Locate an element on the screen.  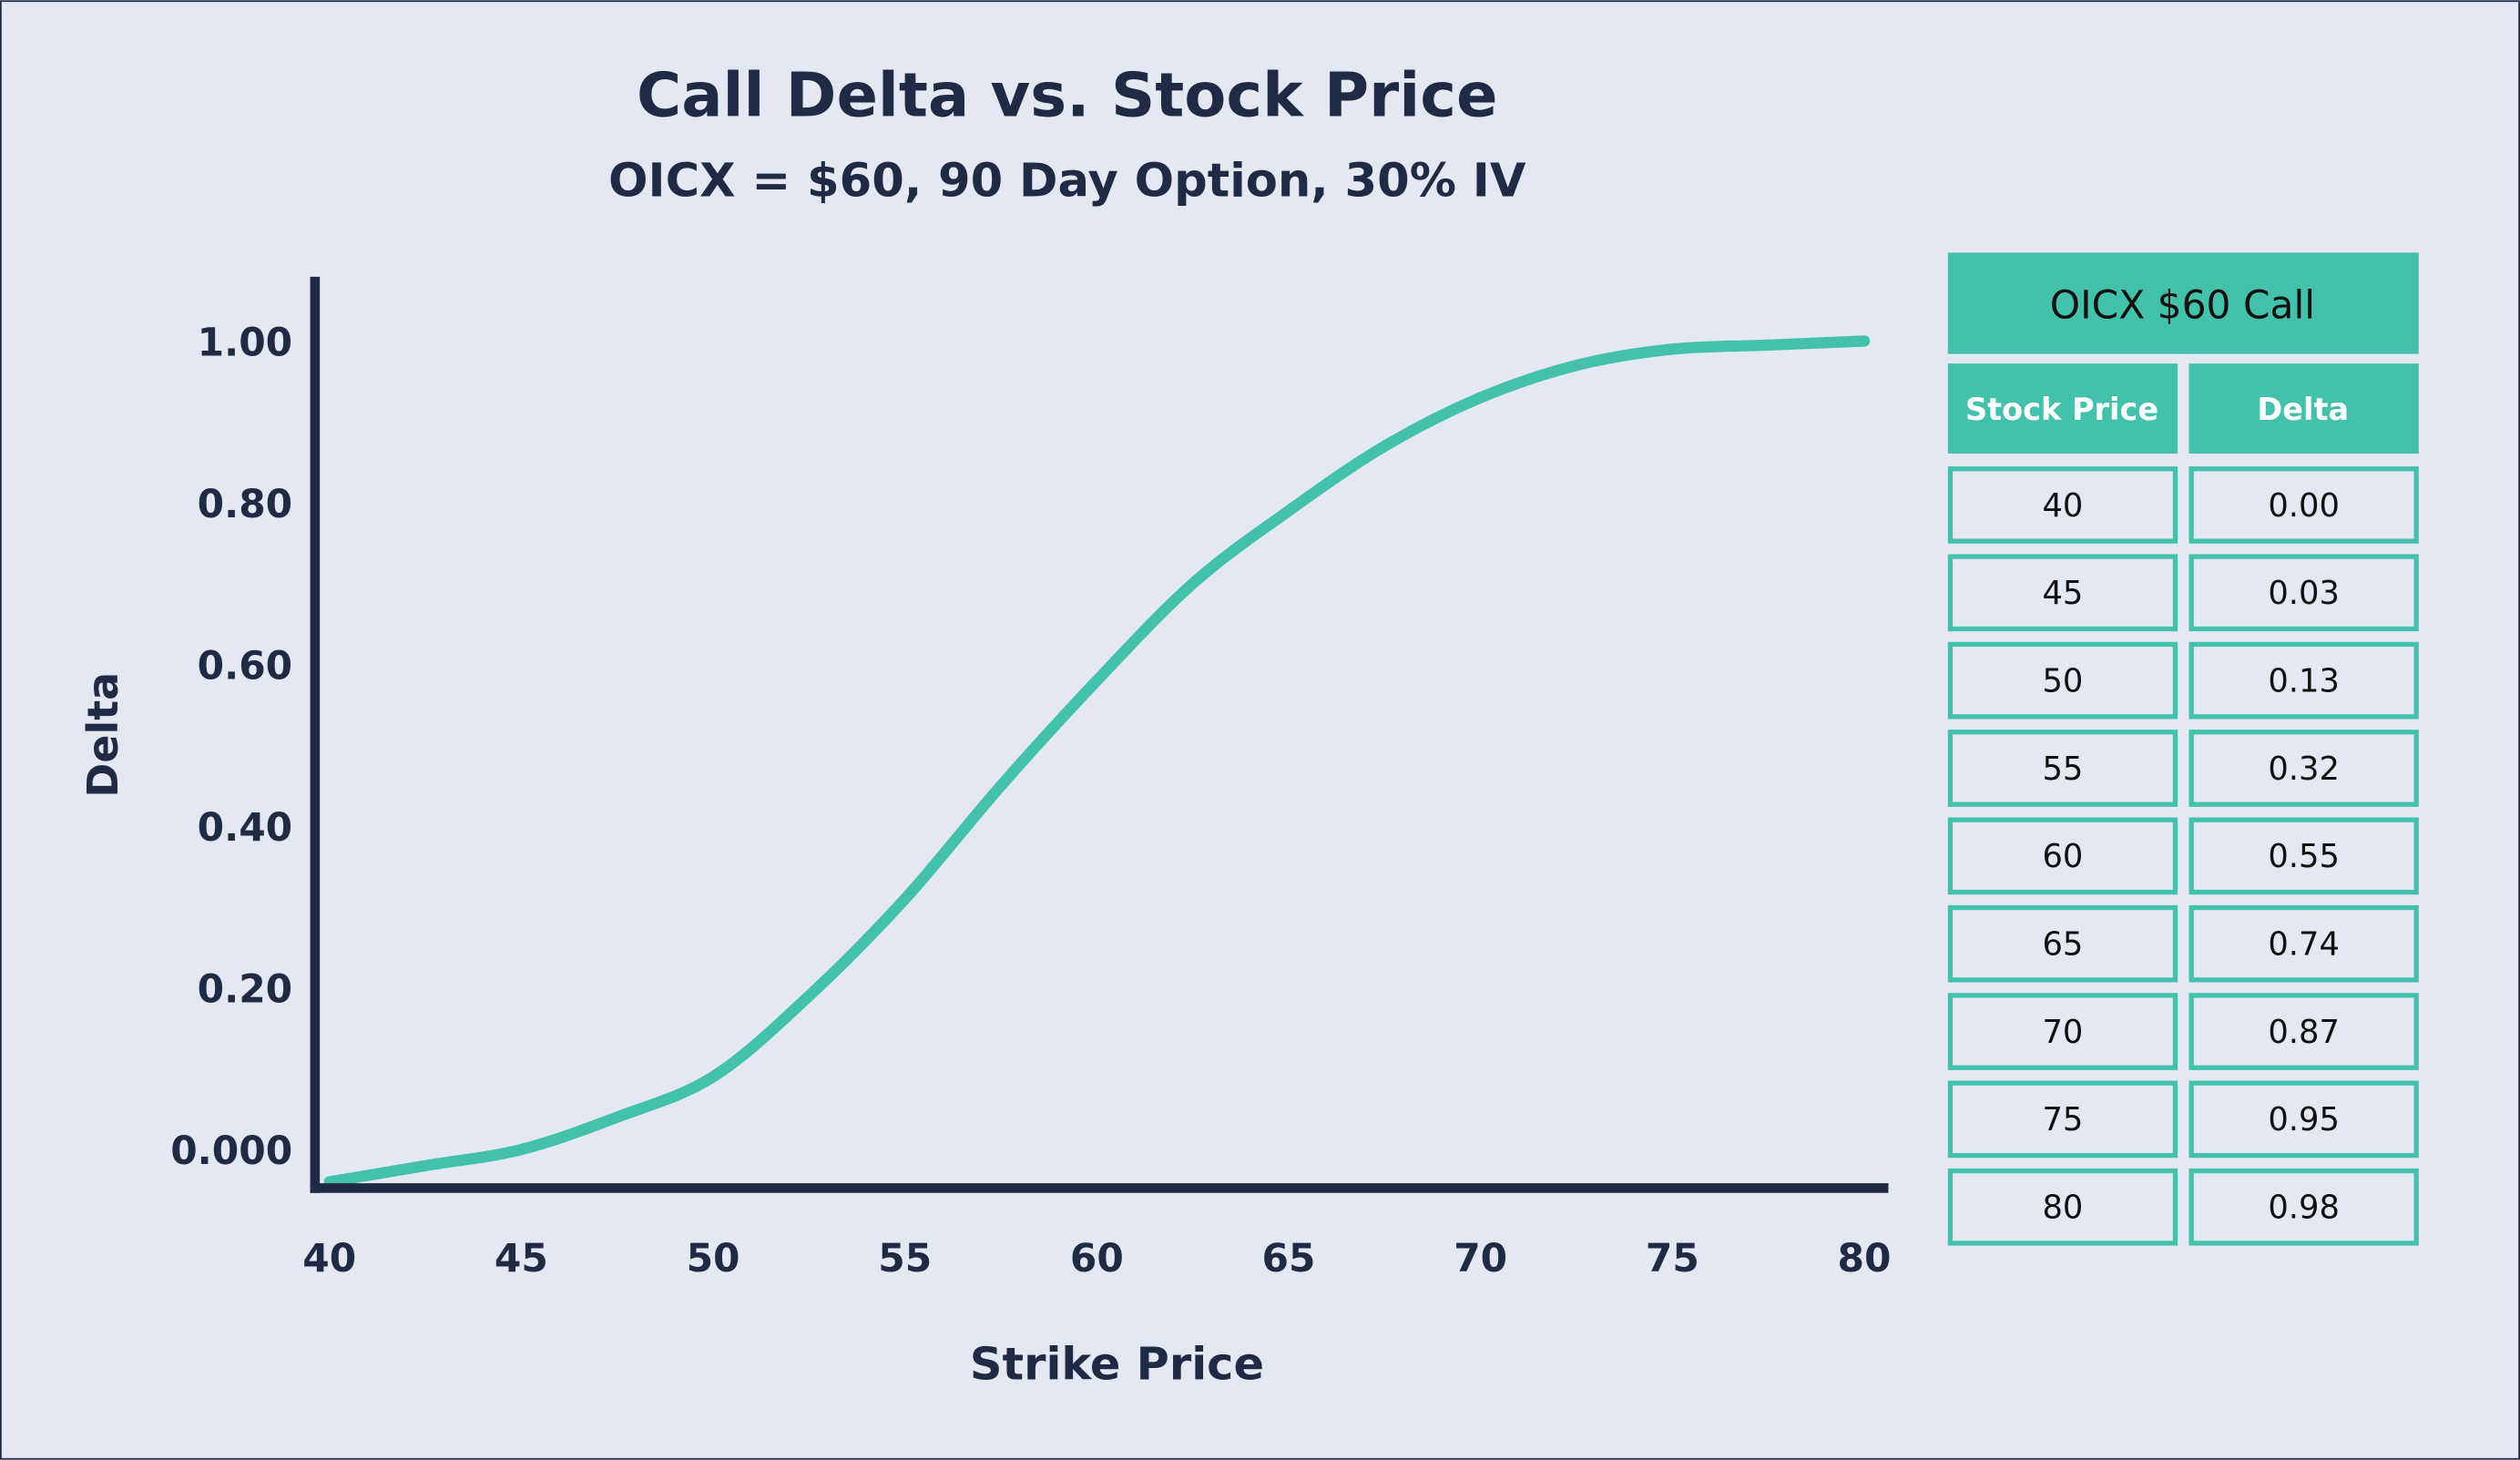
stock-price-value: 80 is located at coordinates (2062, 1208).